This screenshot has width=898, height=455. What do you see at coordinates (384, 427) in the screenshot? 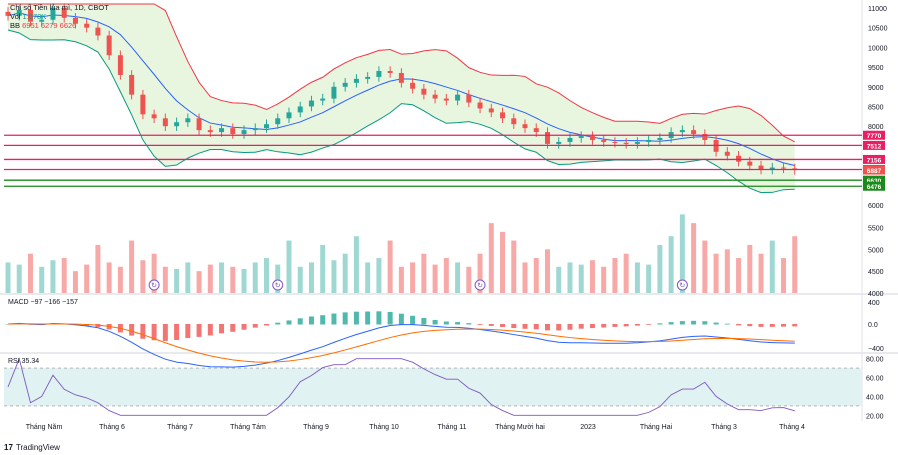
I see `x-axis-tick: Tháng 10` at bounding box center [384, 427].